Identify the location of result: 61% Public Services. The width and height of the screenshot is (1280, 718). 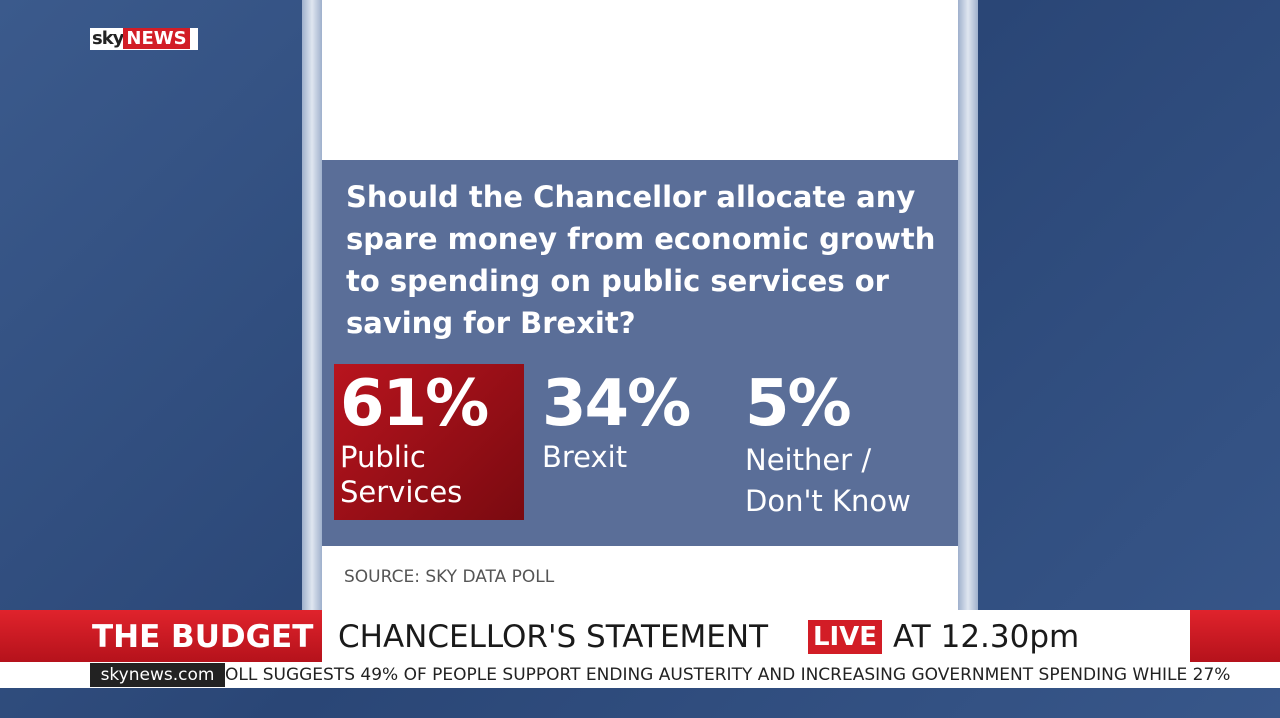
(429, 442).